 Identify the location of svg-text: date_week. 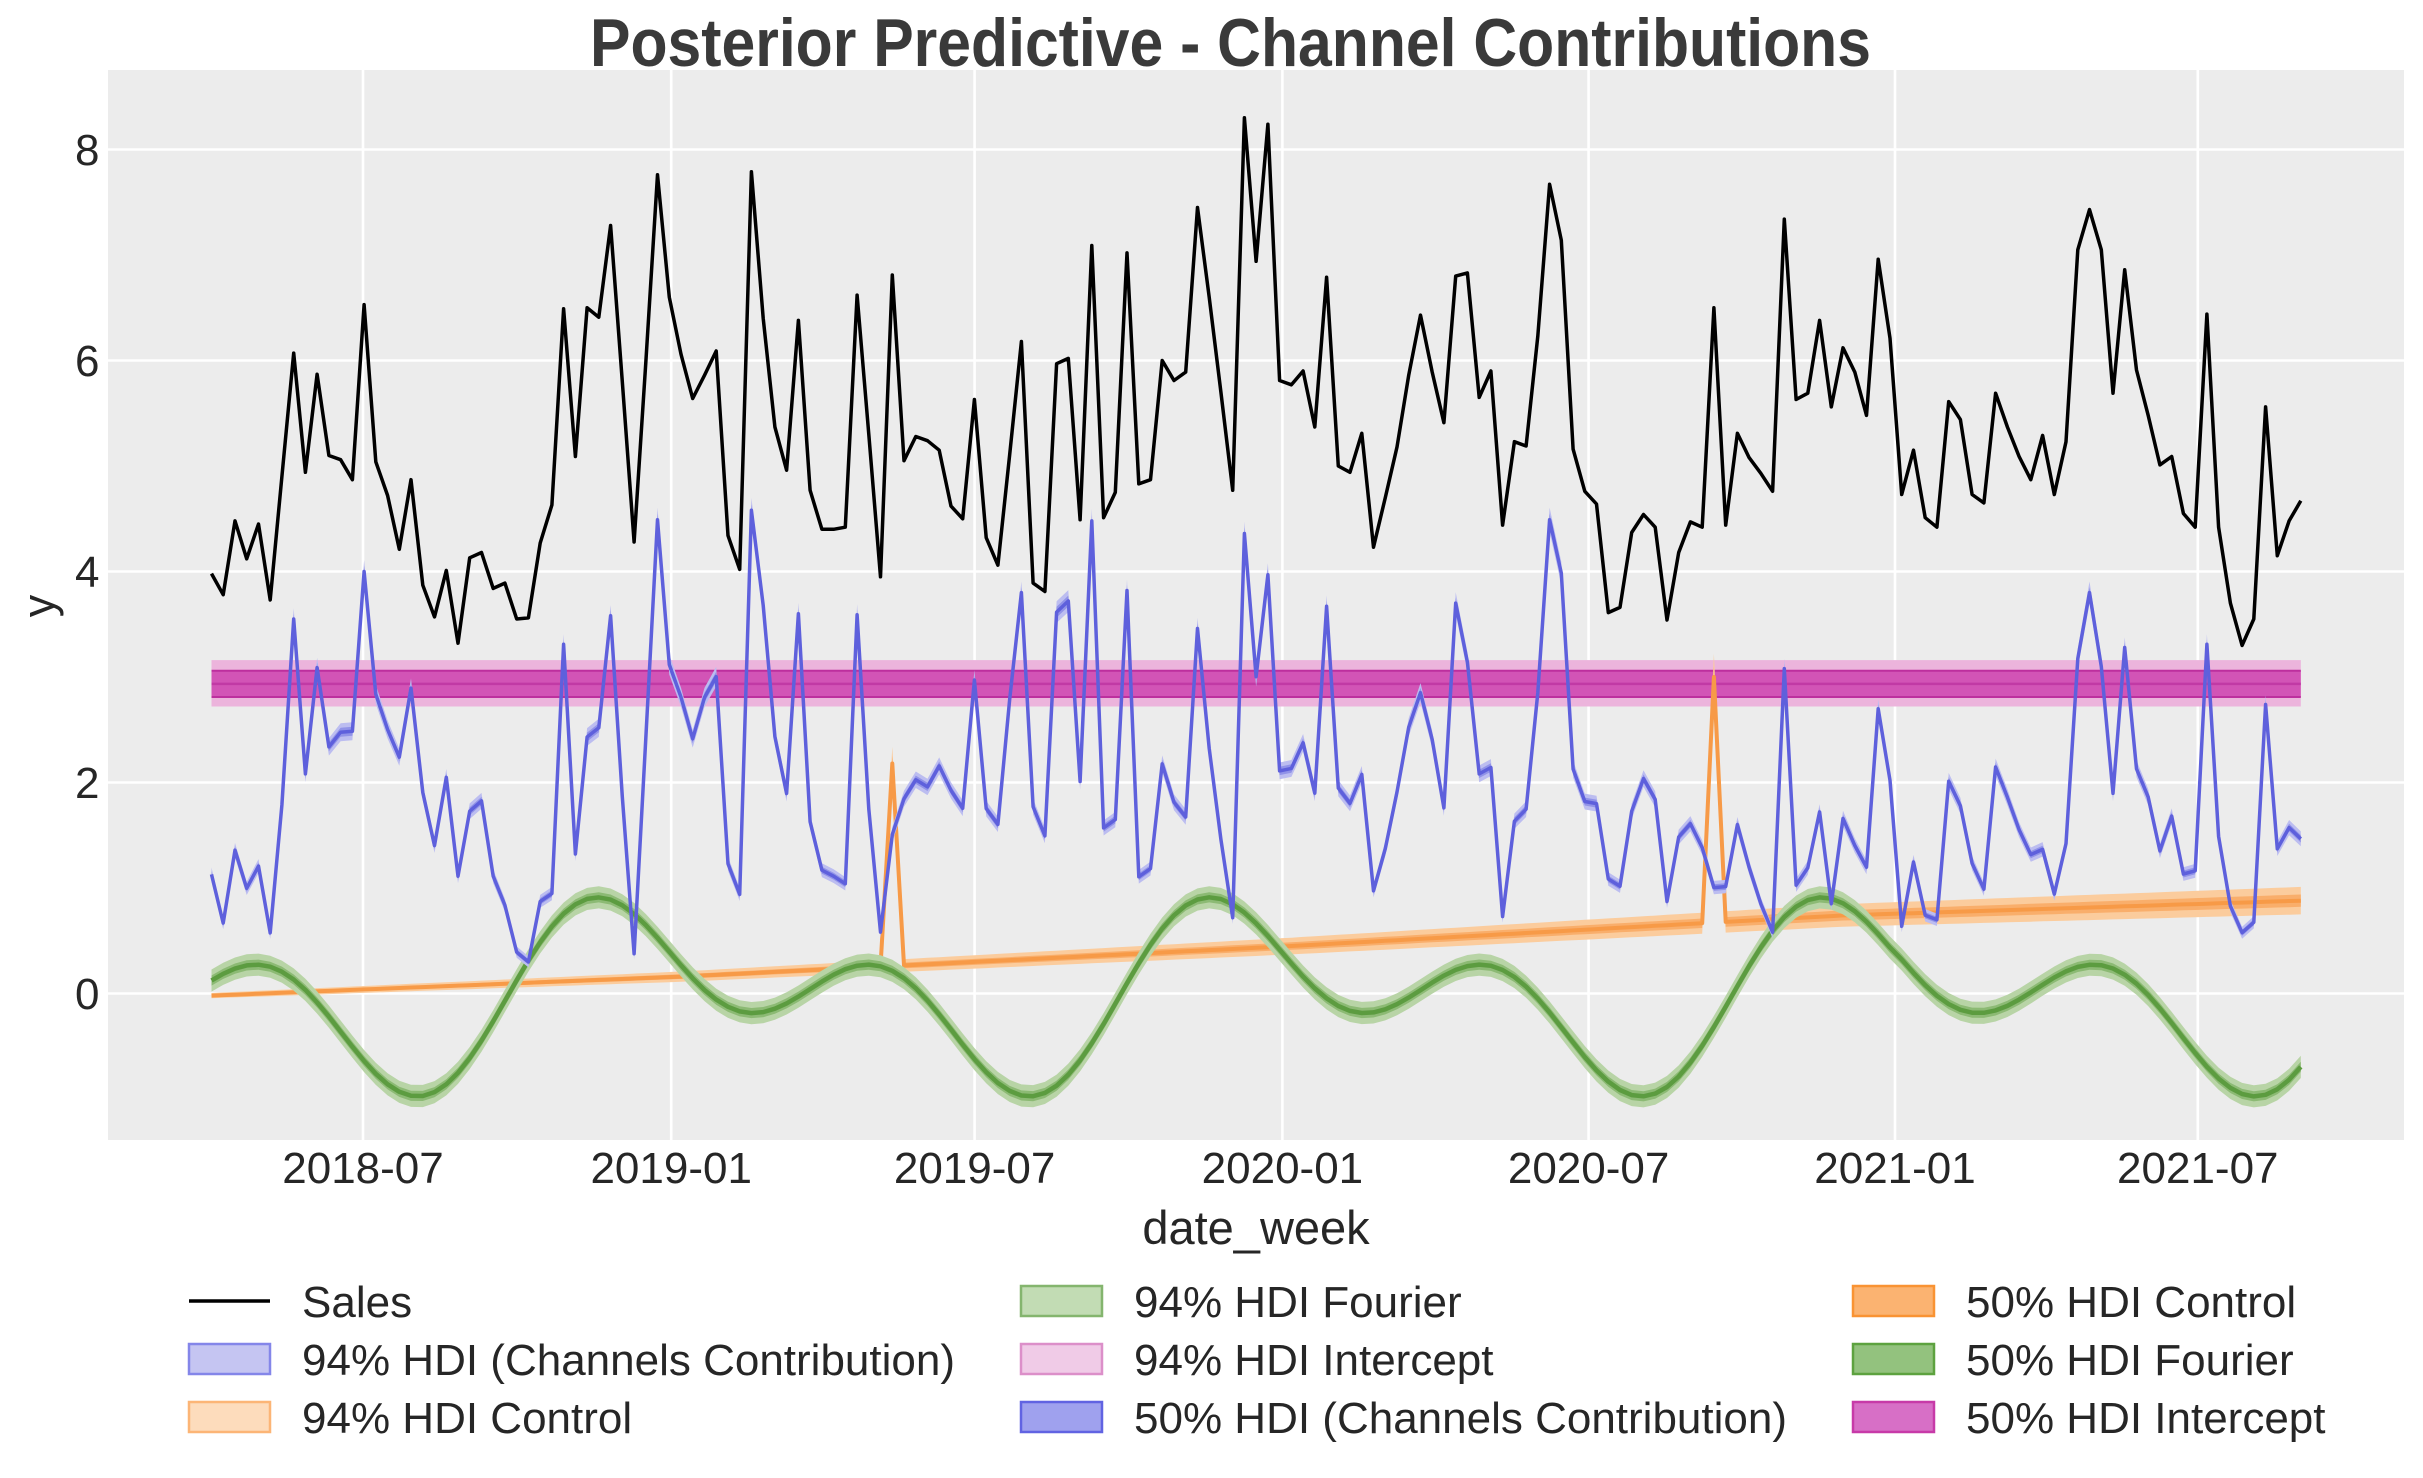
(1256, 1227).